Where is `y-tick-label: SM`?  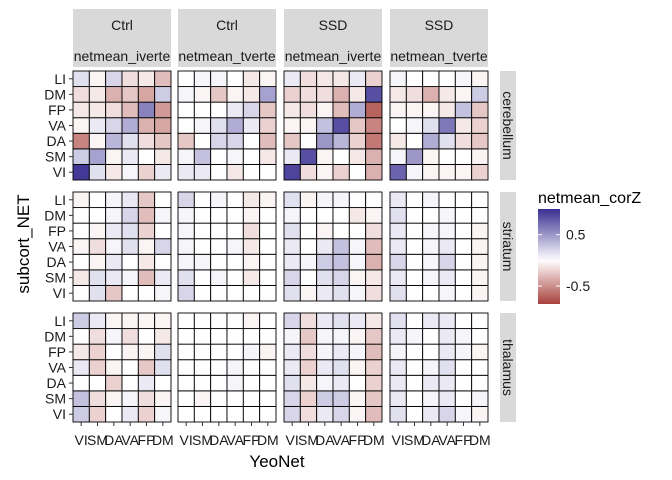 y-tick-label: SM is located at coordinates (55, 399).